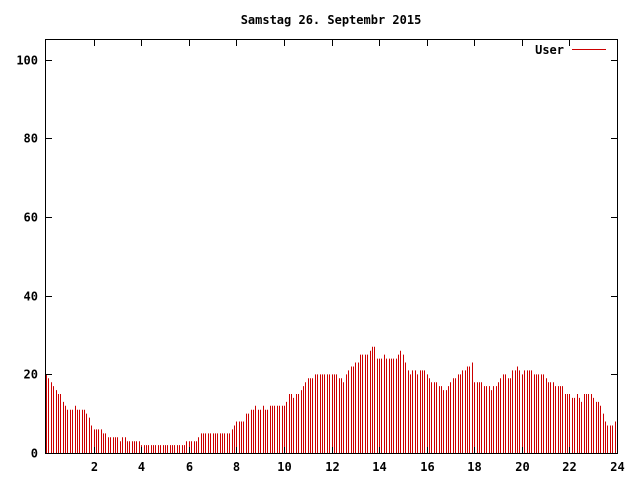  Describe the element at coordinates (94, 467) in the screenshot. I see `x-tick-label: 2` at that location.